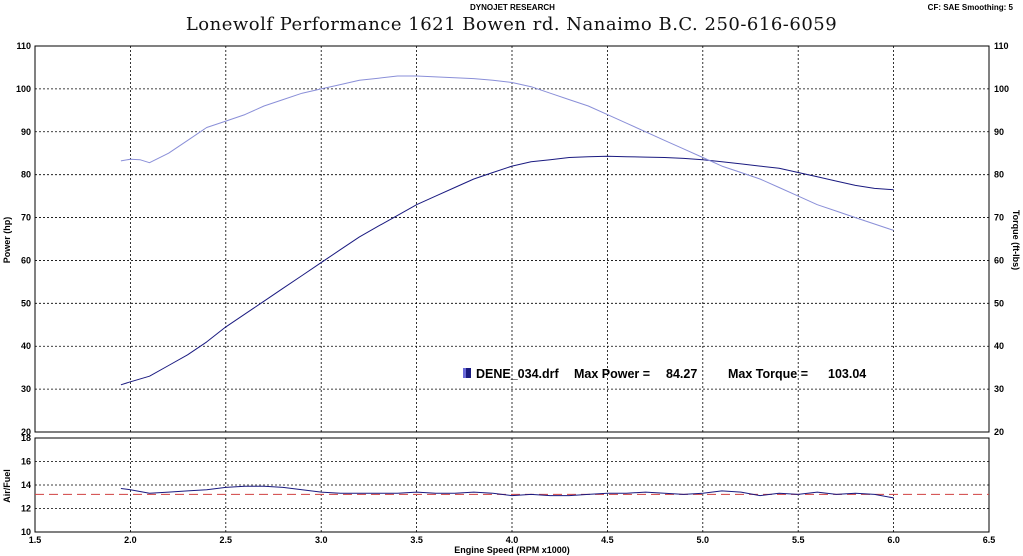 Image resolution: width=1023 pixels, height=556 pixels. Describe the element at coordinates (26, 485) in the screenshot. I see `y-tick-label-airfuel: 14` at that location.